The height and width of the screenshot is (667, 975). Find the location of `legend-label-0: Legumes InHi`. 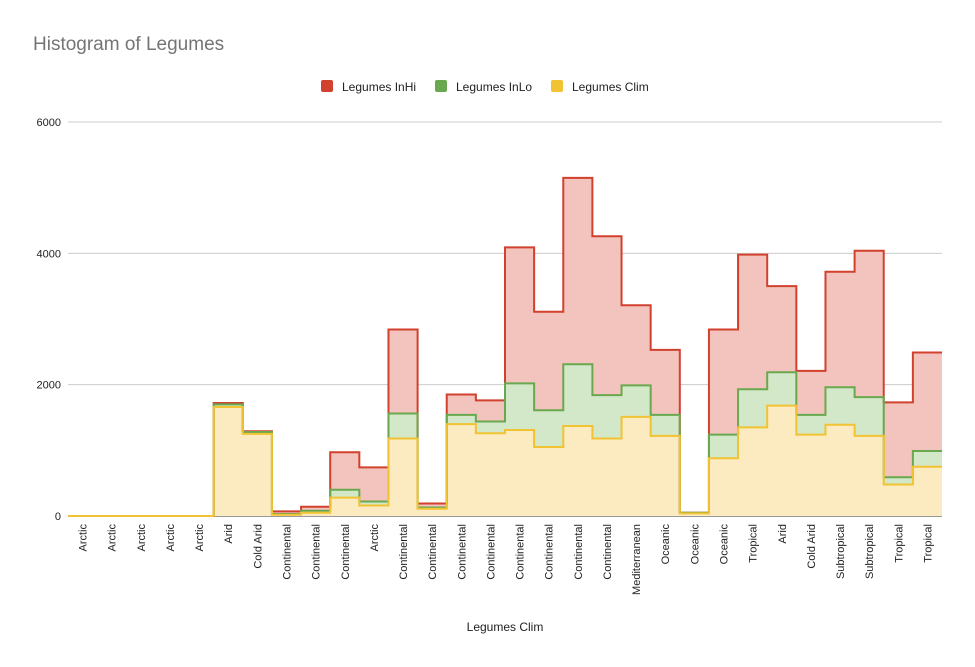

legend-label-0: Legumes InHi is located at coordinates (379, 87).